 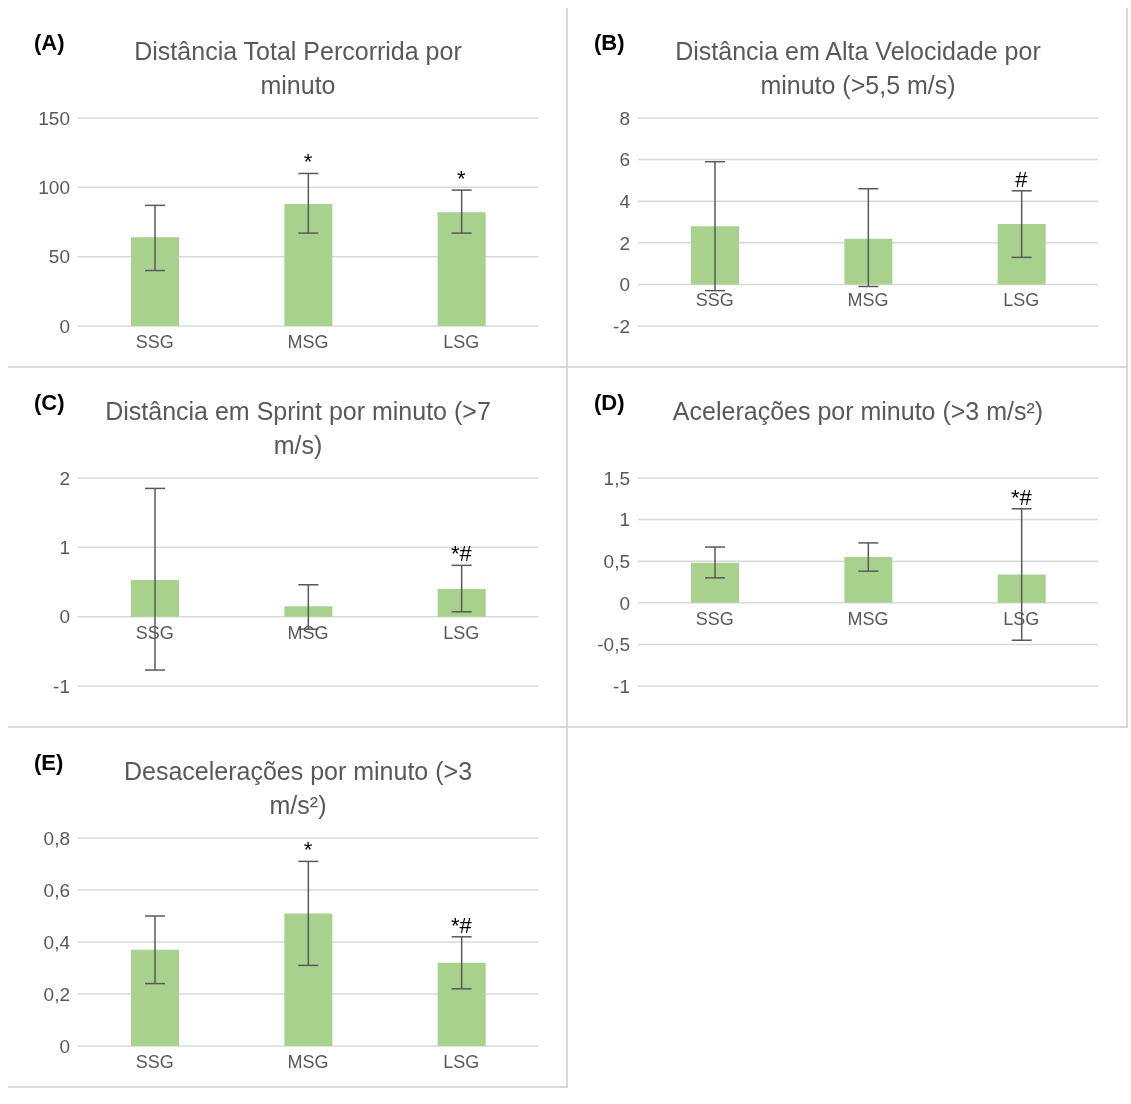 I want to click on y-tick-label: 1,5, so click(x=616, y=478).